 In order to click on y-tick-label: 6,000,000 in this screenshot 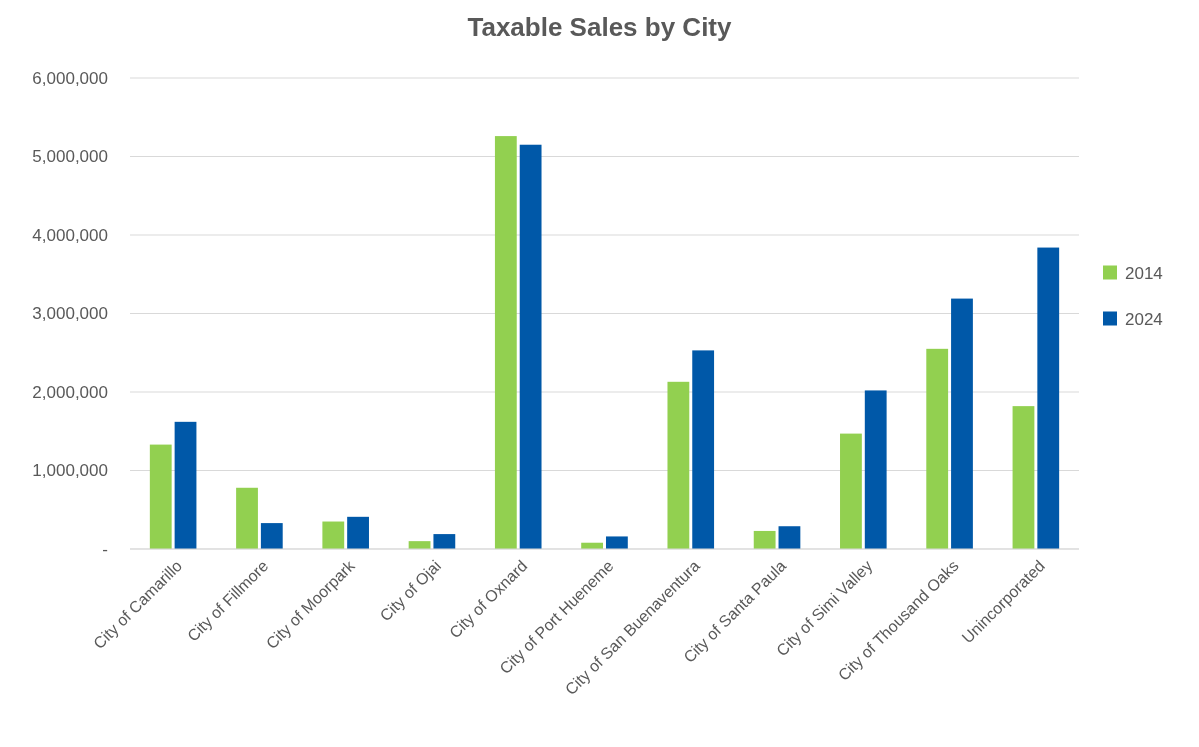, I will do `click(70, 78)`.